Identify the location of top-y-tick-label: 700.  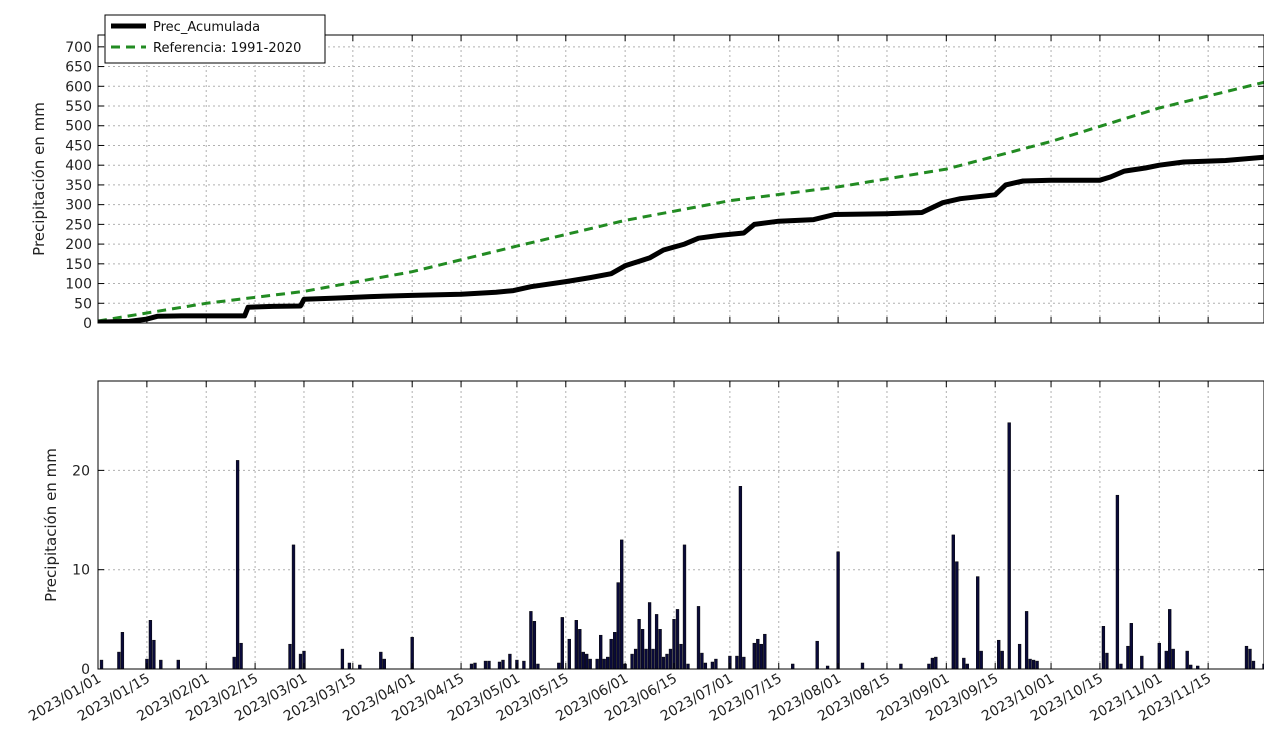
(78, 48).